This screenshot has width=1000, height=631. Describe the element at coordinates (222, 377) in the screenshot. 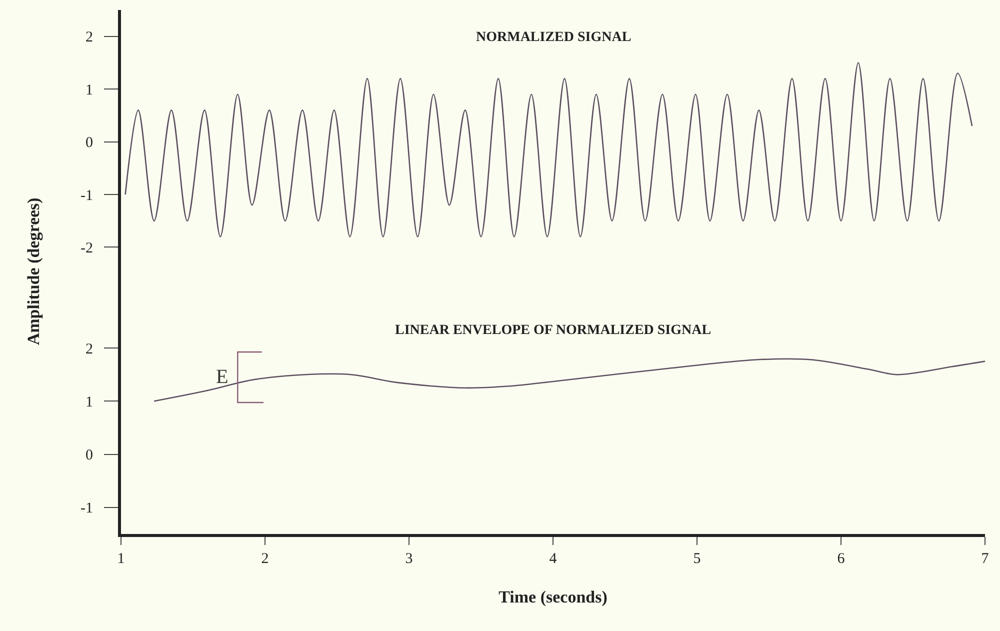

I see `annotation: E` at that location.